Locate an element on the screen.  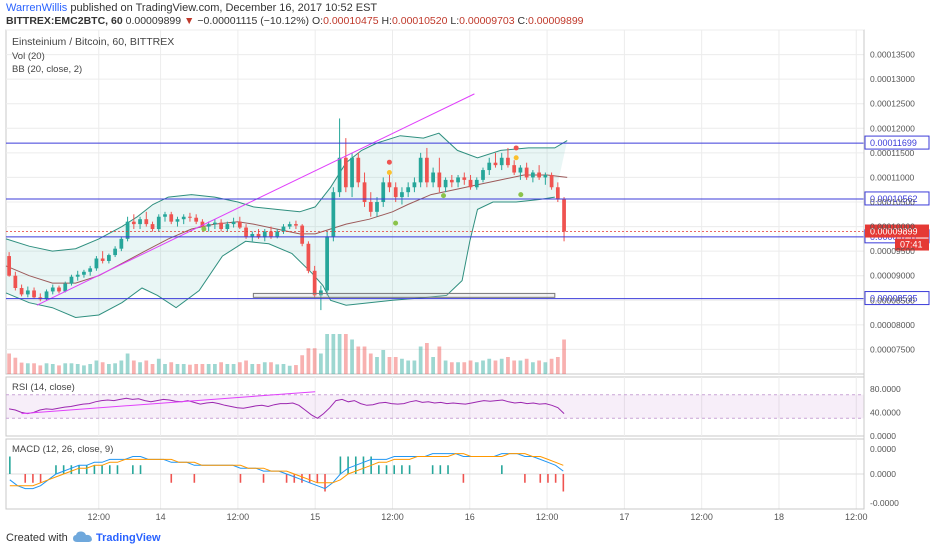
tradingview-brand: TradingView is located at coordinates (128, 538).